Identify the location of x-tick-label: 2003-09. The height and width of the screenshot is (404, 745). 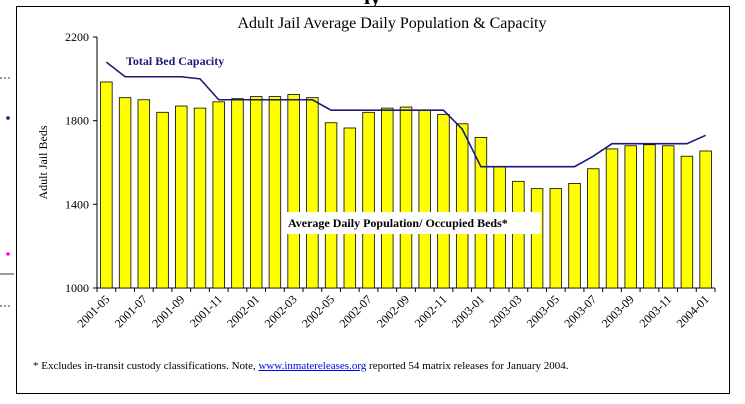
(618, 311).